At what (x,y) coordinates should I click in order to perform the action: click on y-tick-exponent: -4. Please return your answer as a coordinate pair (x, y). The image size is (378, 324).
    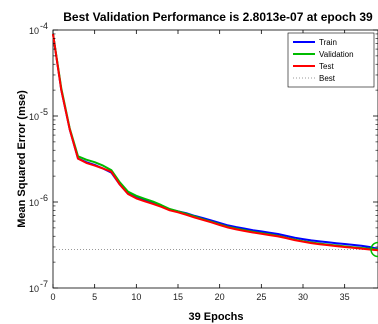
    Looking at the image, I should click on (44, 26).